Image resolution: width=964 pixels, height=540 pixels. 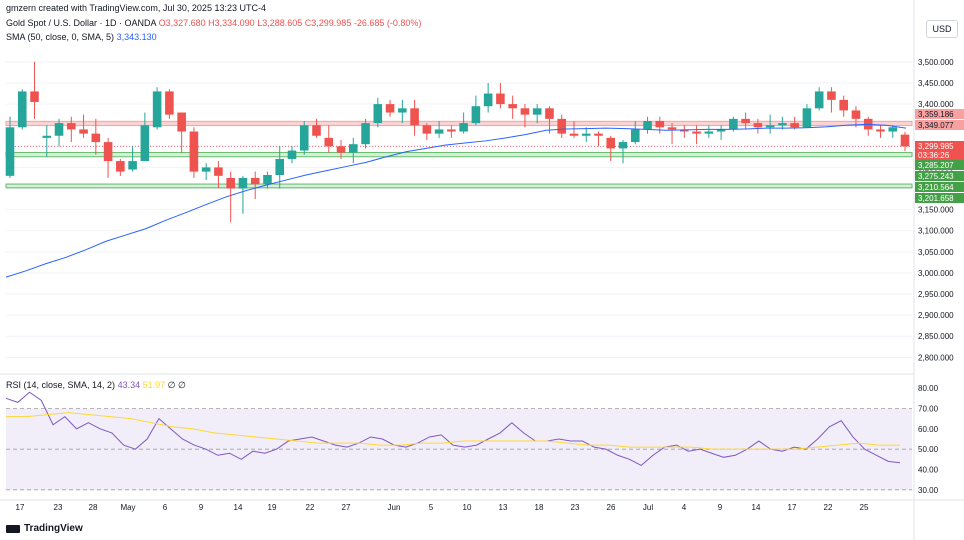 What do you see at coordinates (611, 507) in the screenshot?
I see `time-tick-label: 26` at bounding box center [611, 507].